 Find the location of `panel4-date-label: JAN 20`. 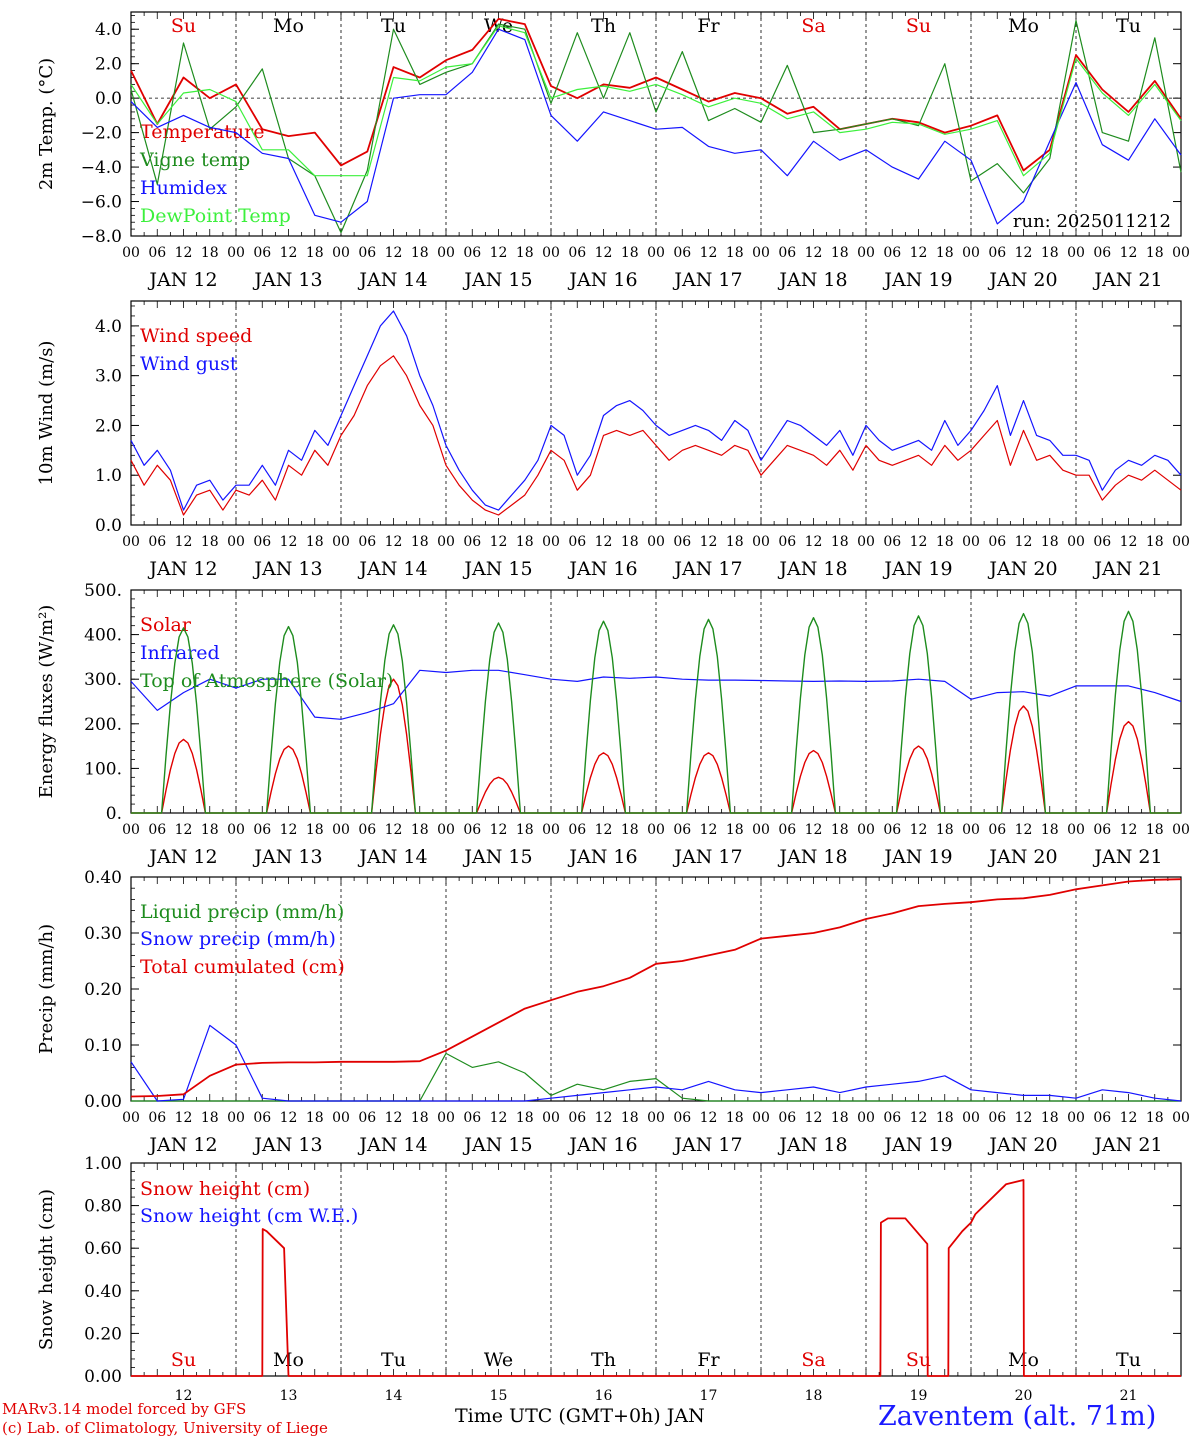

panel4-date-label: JAN 20 is located at coordinates (1022, 1145).